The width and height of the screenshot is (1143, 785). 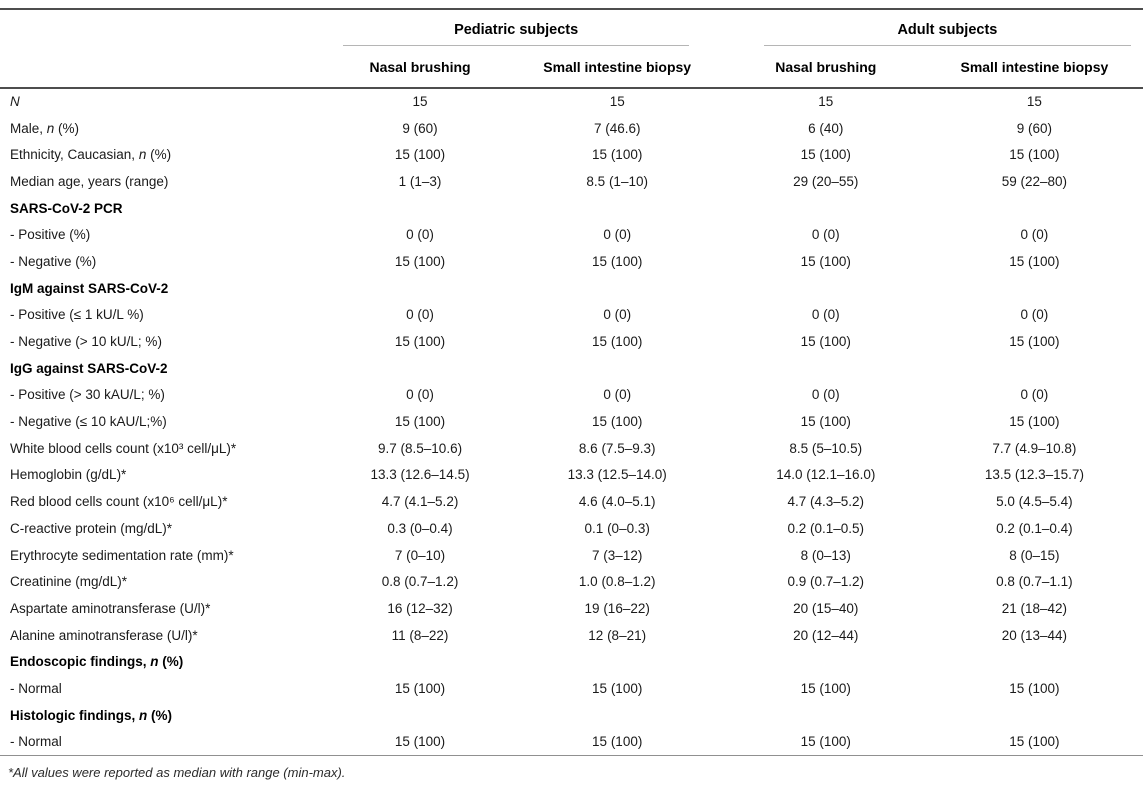 I want to click on cell-value: 13.5 (12.3–15.7), so click(x=1034, y=475).